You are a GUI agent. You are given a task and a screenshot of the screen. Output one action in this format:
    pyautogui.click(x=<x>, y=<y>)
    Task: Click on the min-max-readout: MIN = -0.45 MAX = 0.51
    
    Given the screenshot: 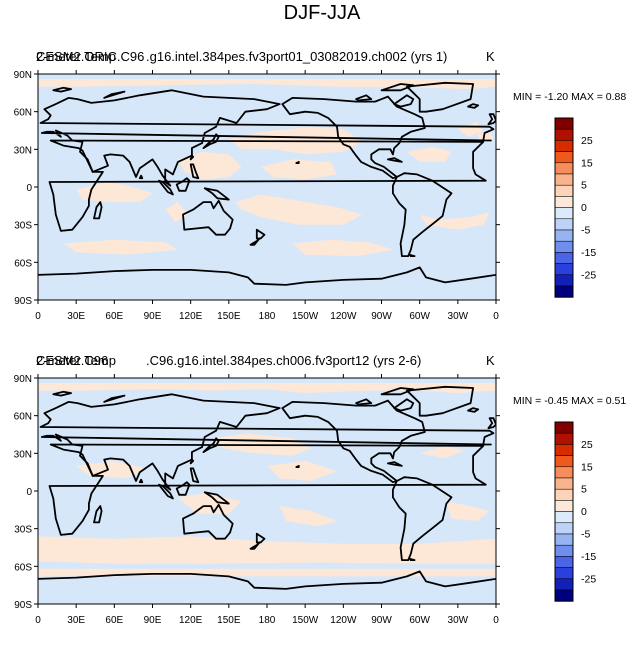 What is the action you would take?
    pyautogui.click(x=569, y=401)
    